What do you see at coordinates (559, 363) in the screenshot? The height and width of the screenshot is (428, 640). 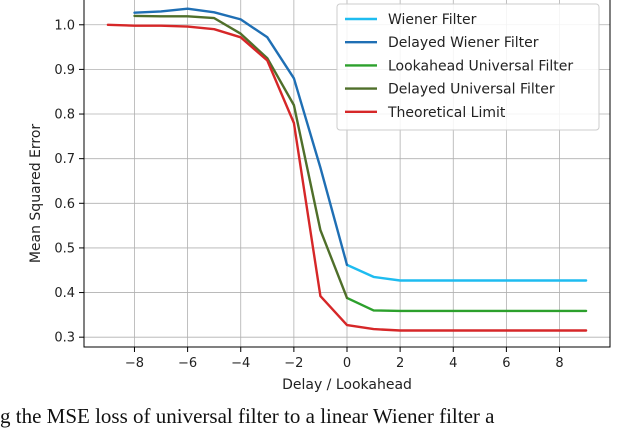 I see `x-tick-label: 8` at bounding box center [559, 363].